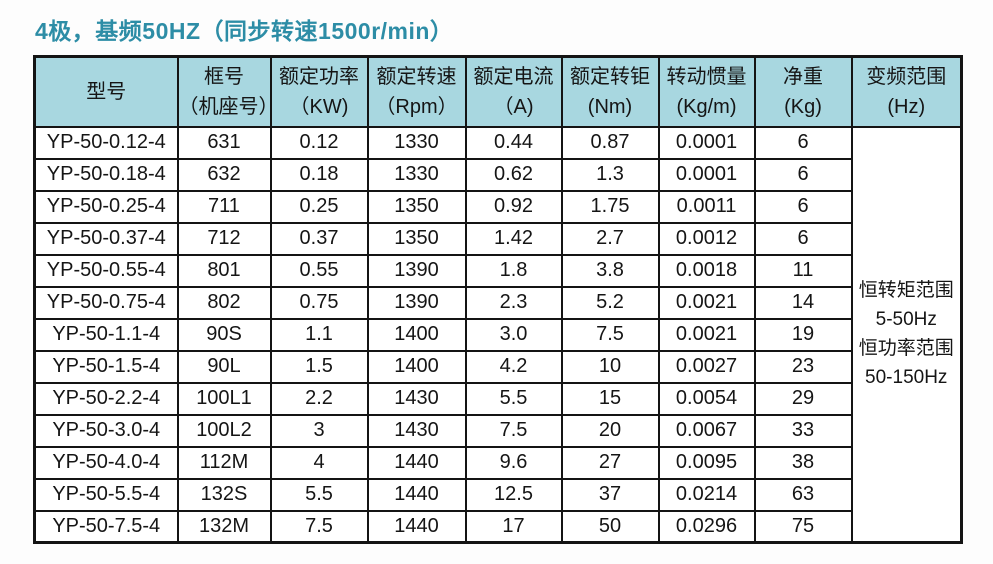  What do you see at coordinates (319, 526) in the screenshot?
I see `cell-power: 7.5` at bounding box center [319, 526].